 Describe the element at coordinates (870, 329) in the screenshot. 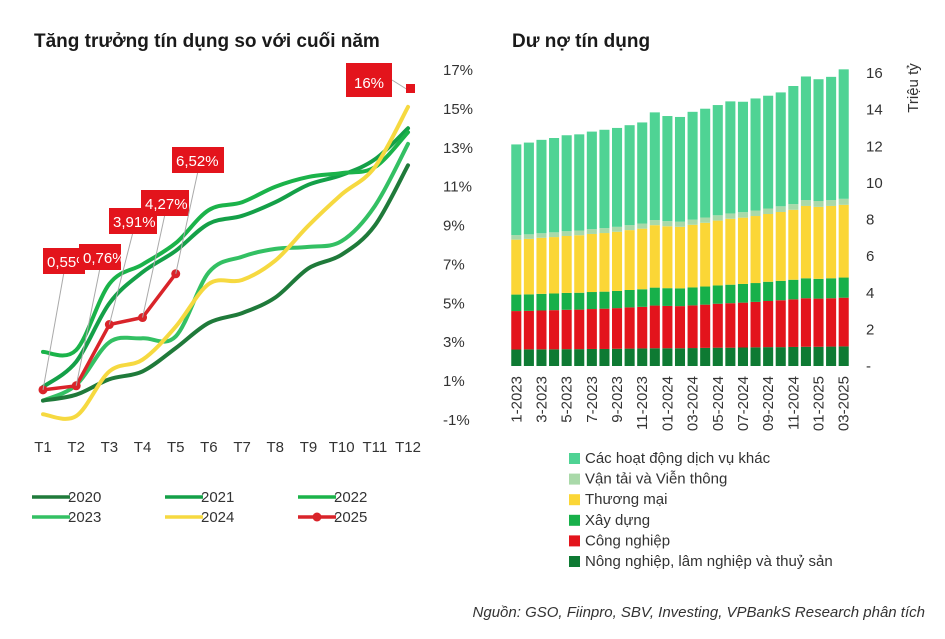

I see `bar-y-tick: 2` at that location.